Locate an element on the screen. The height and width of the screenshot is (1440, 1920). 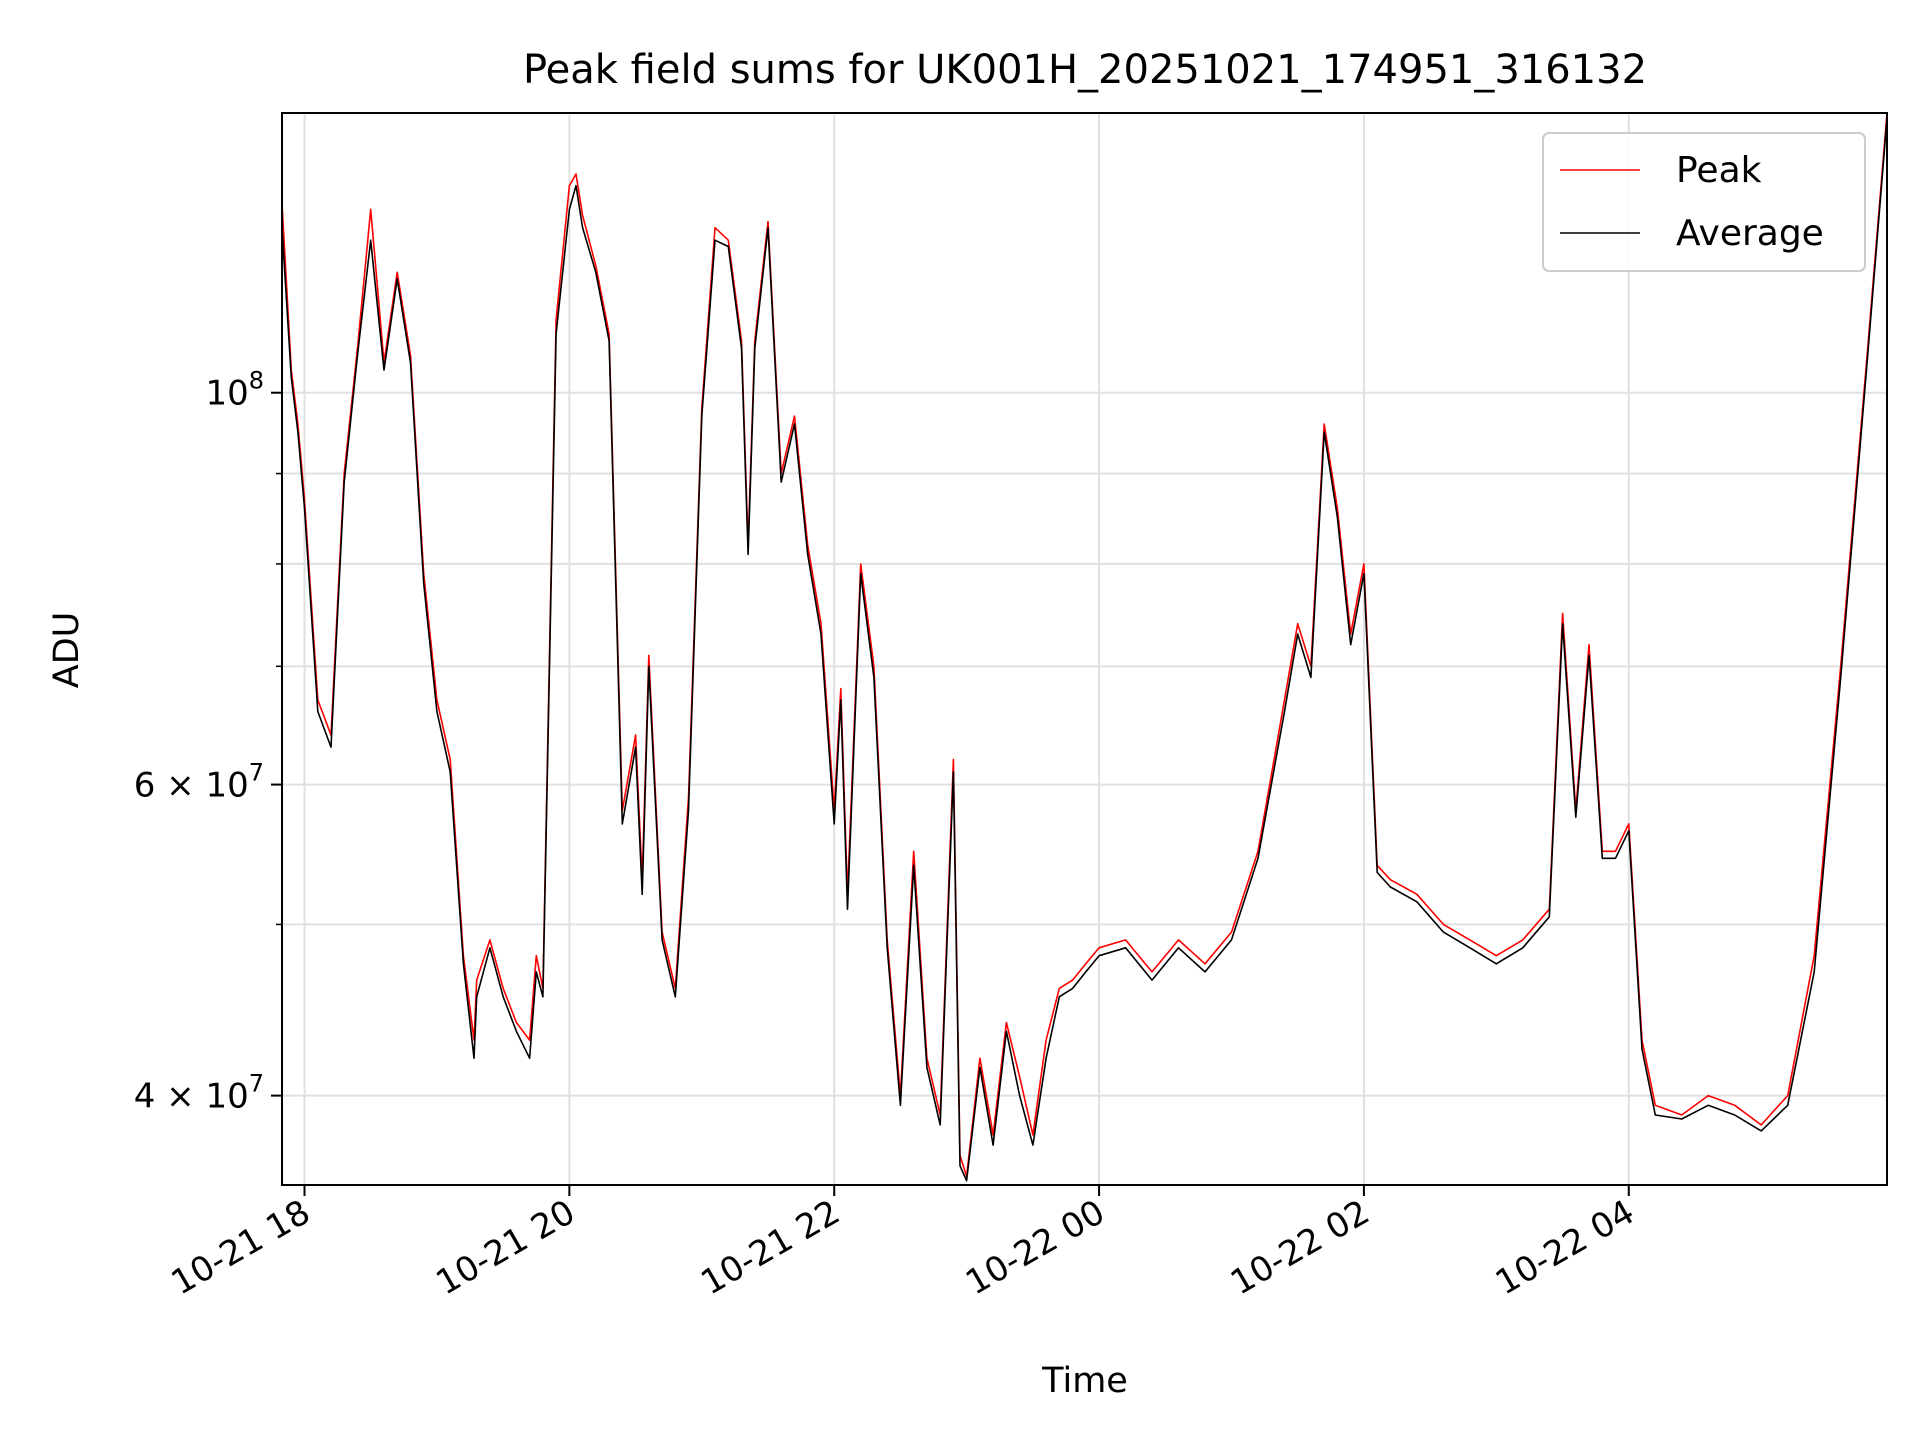
legend: Peak Average is located at coordinates (1704, 202).